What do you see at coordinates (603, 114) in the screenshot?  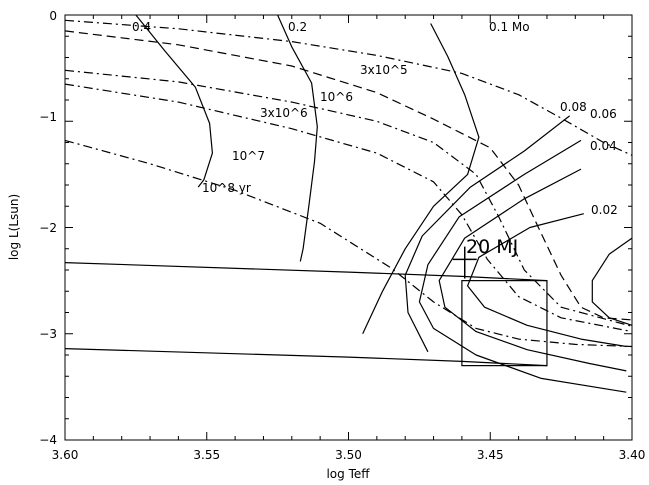 I see `mass-label-0-06: 0.06` at bounding box center [603, 114].